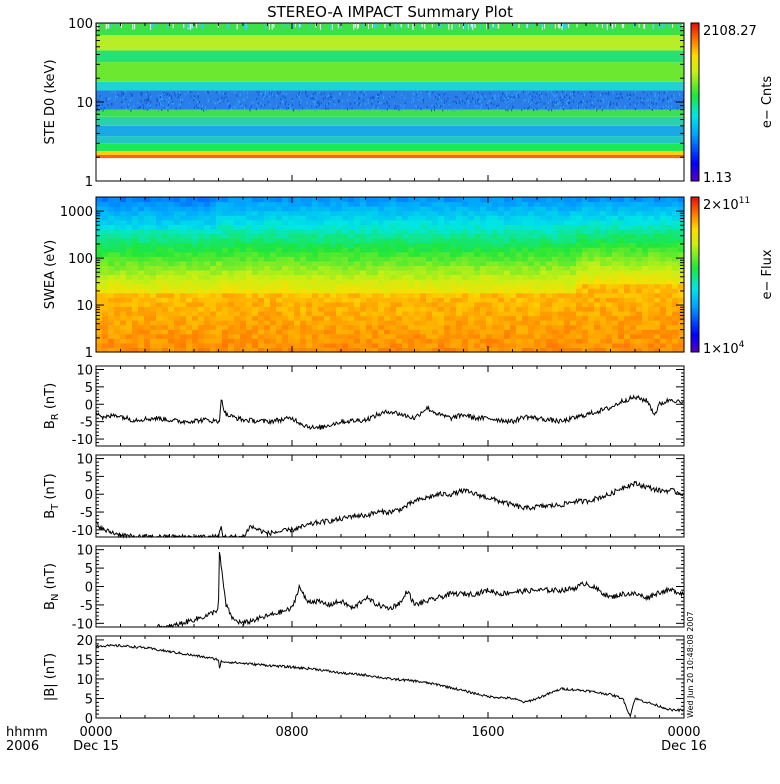 This screenshot has width=780, height=784. Describe the element at coordinates (390, 406) in the screenshot. I see `br-frame` at that location.